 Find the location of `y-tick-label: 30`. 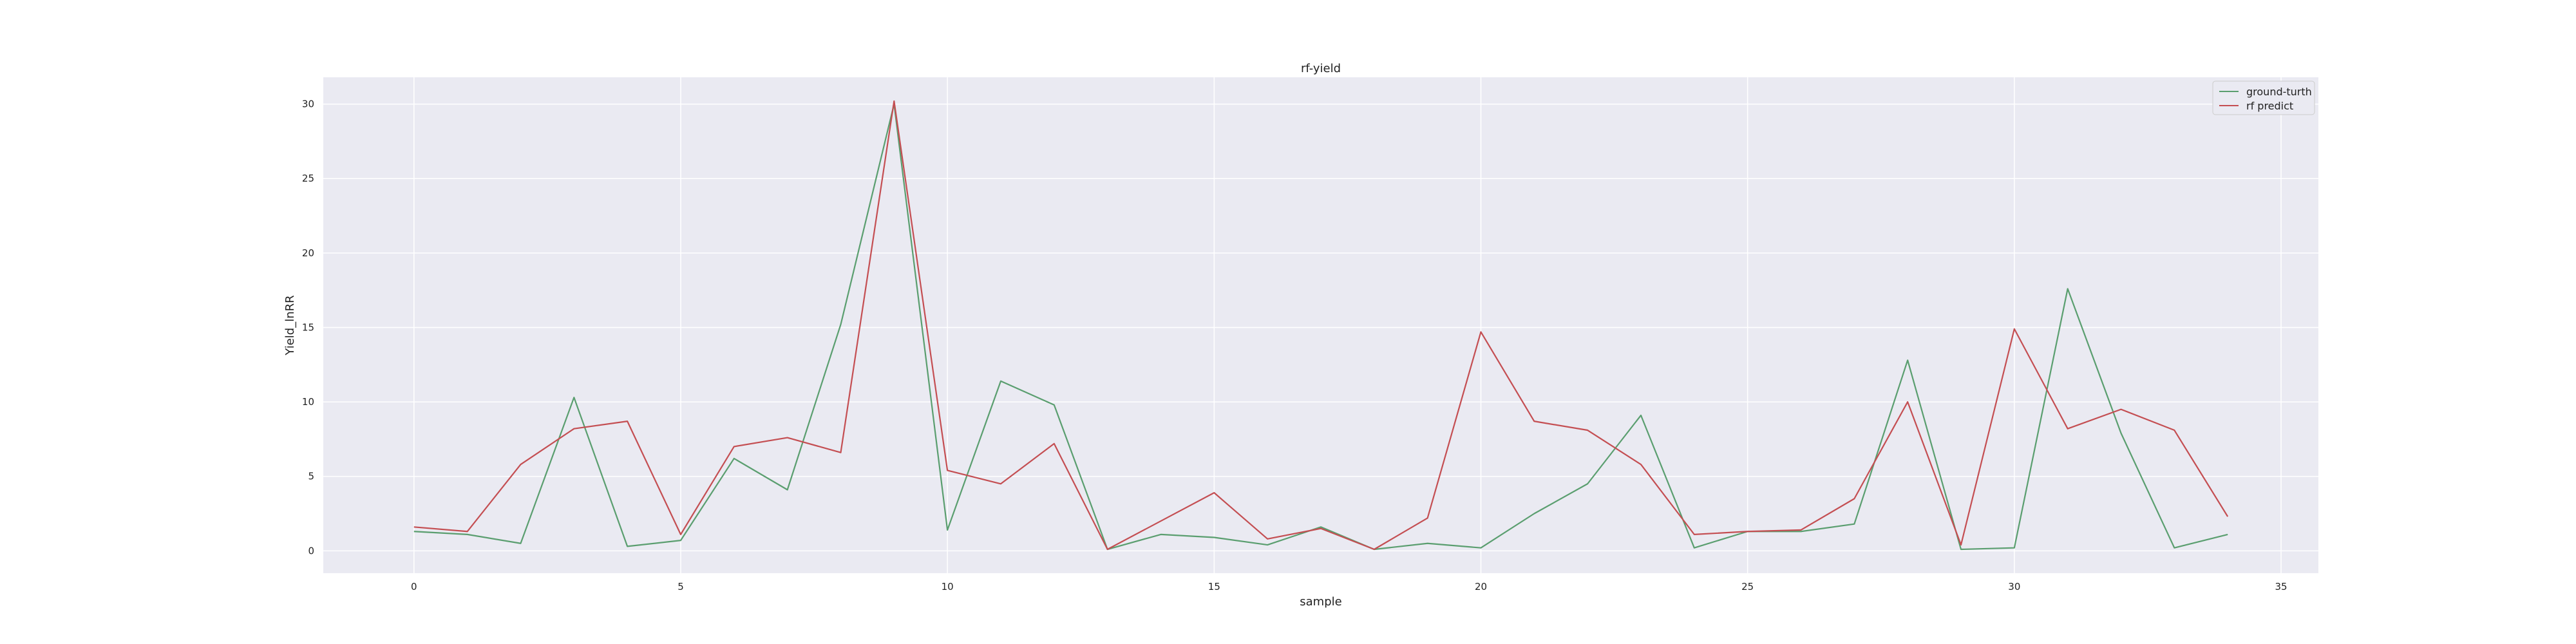

y-tick-label: 30 is located at coordinates (308, 104).